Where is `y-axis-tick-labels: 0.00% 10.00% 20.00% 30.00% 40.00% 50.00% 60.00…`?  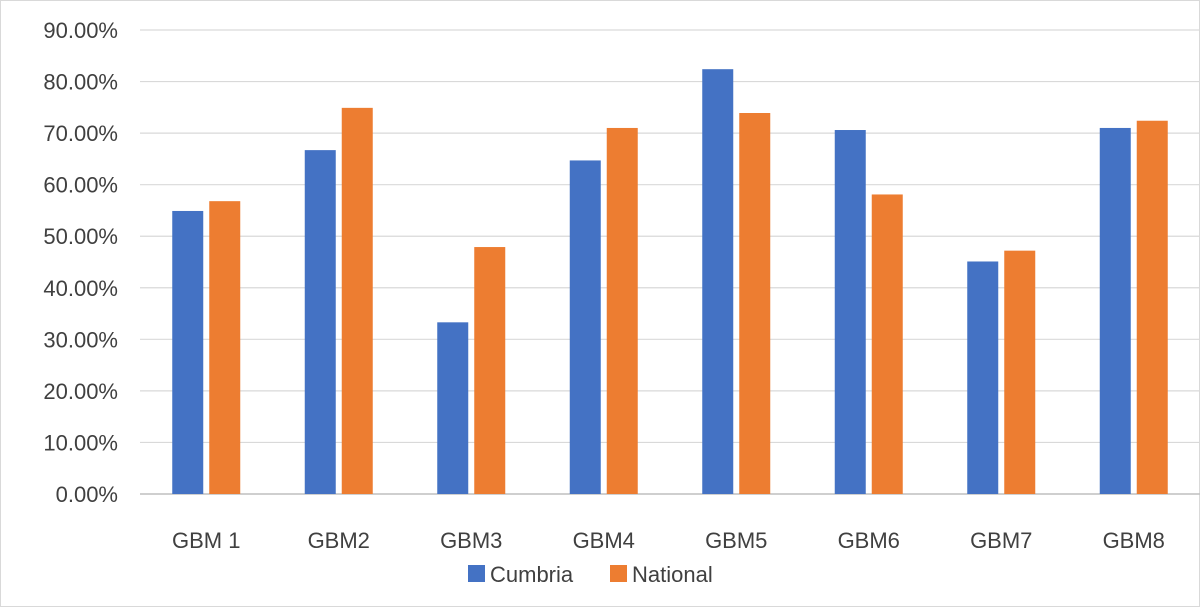
y-axis-tick-labels: 0.00% 10.00% 20.00% 30.00% 40.00% 50.00% 60.00… is located at coordinates (80, 262).